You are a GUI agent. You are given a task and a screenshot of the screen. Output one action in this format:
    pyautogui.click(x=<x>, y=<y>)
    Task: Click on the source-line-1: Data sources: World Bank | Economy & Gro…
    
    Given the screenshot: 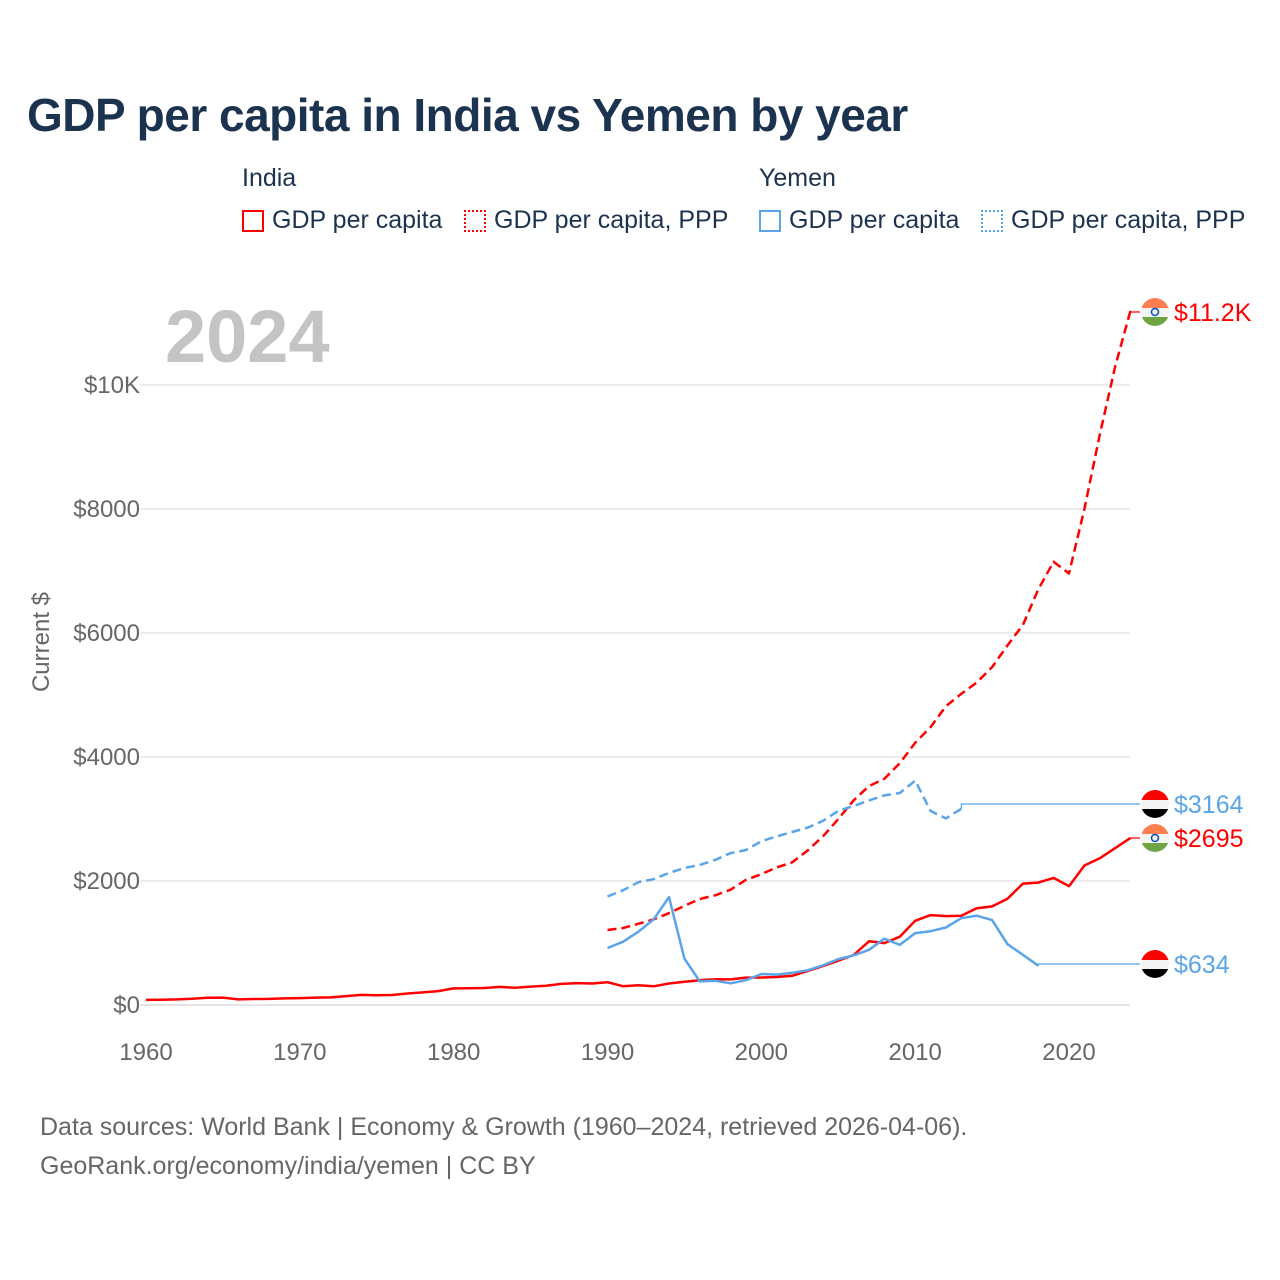 What is the action you would take?
    pyautogui.click(x=504, y=1127)
    